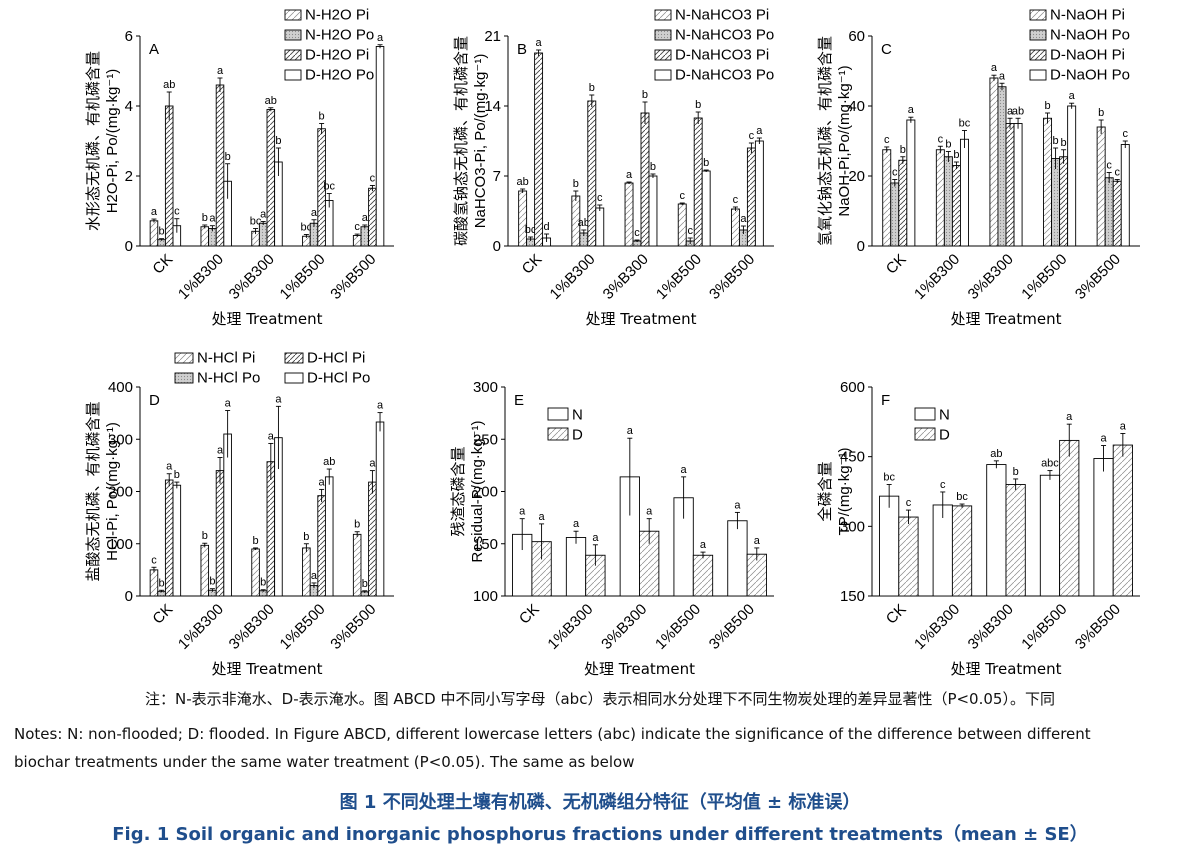 This screenshot has height=864, width=1200. Describe the element at coordinates (129, 36) in the screenshot. I see `y-tick-label: 6` at that location.